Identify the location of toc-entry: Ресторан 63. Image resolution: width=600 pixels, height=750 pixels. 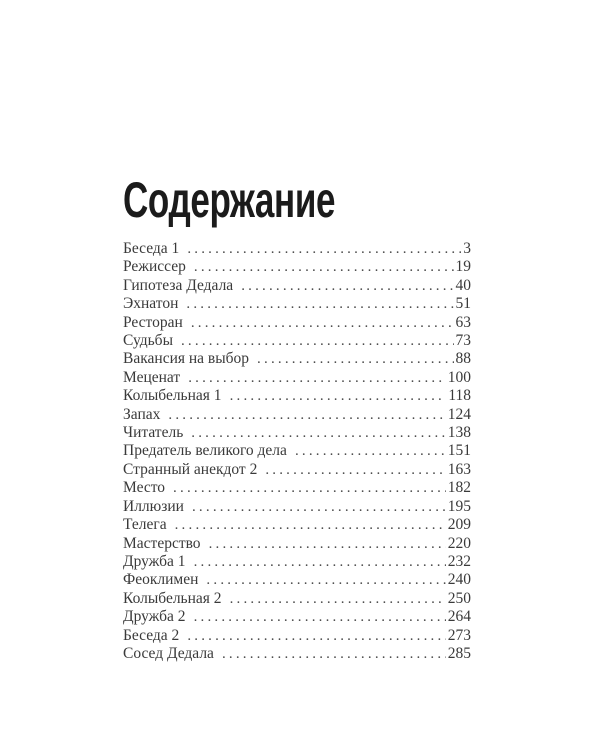
(297, 323).